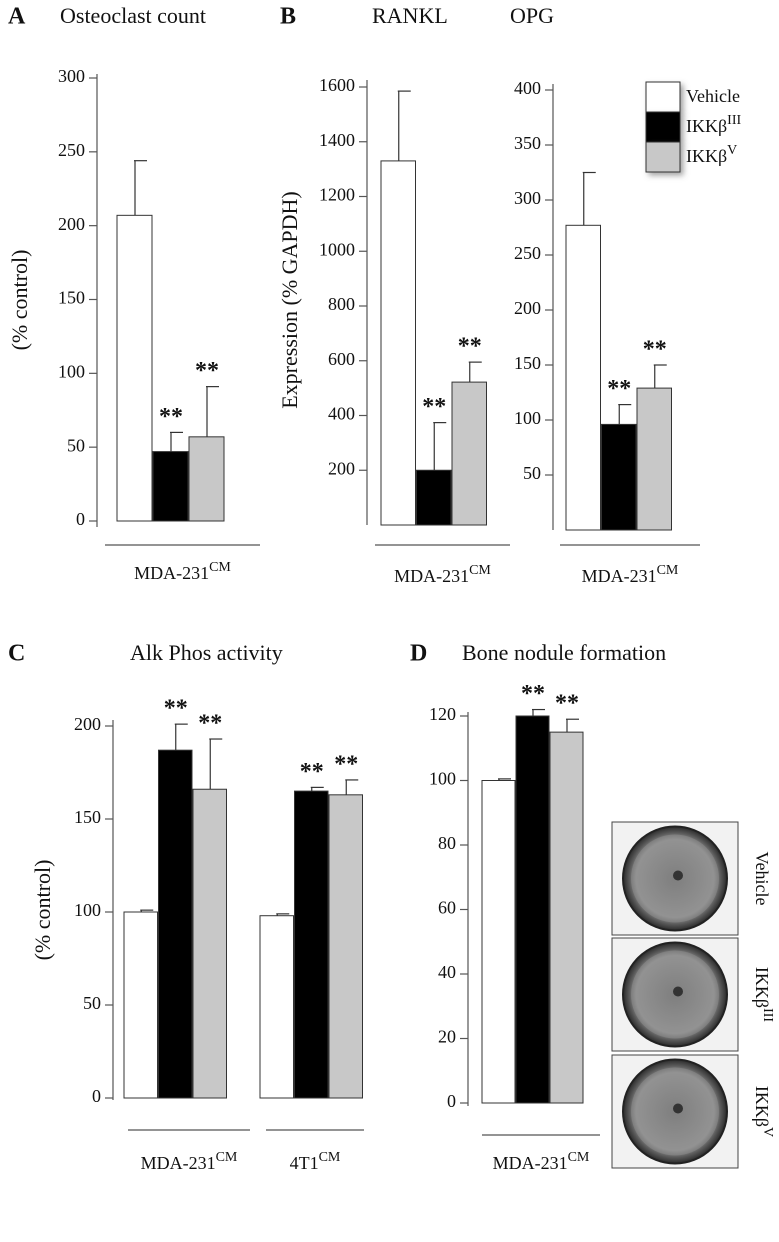 This screenshot has height=1242, width=779. Describe the element at coordinates (341, 359) in the screenshot. I see `y-tick-label: 600` at that location.